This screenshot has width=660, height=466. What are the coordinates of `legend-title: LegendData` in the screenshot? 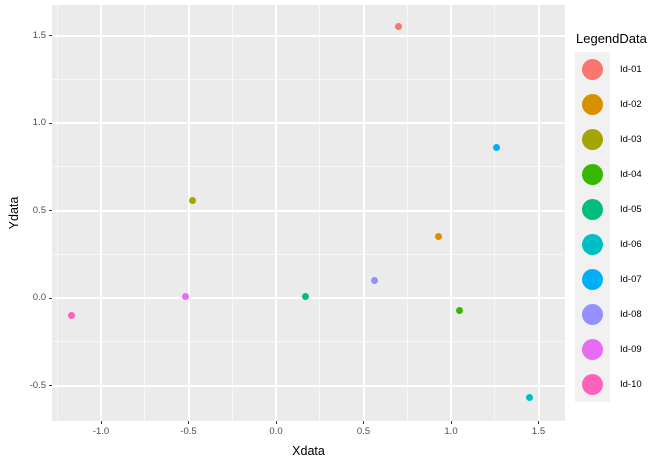 It's located at (611, 38).